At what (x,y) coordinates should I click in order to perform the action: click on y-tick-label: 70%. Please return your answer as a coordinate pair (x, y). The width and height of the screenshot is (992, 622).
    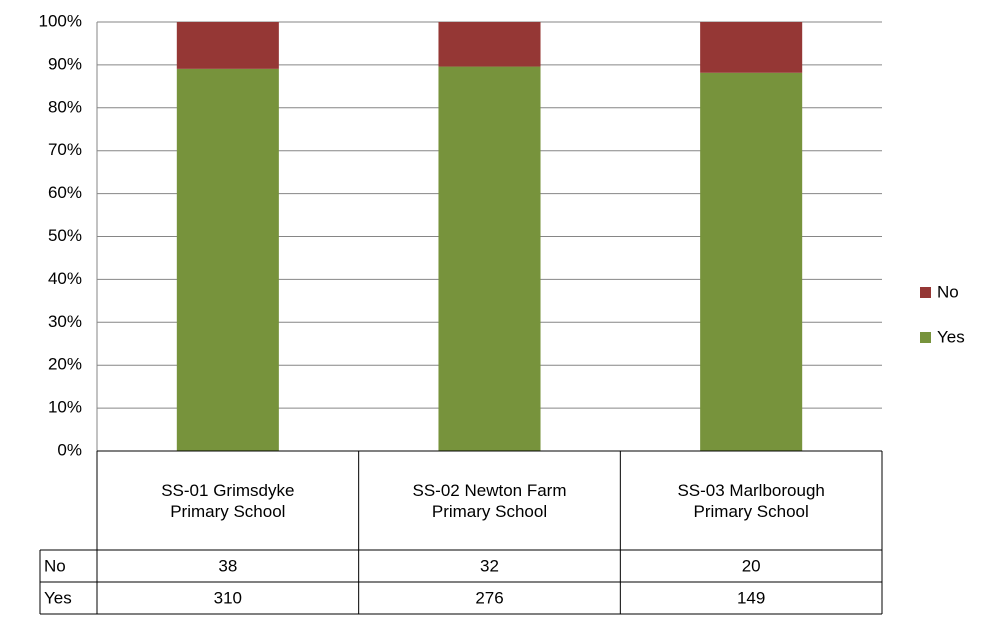
    Looking at the image, I should click on (65, 149).